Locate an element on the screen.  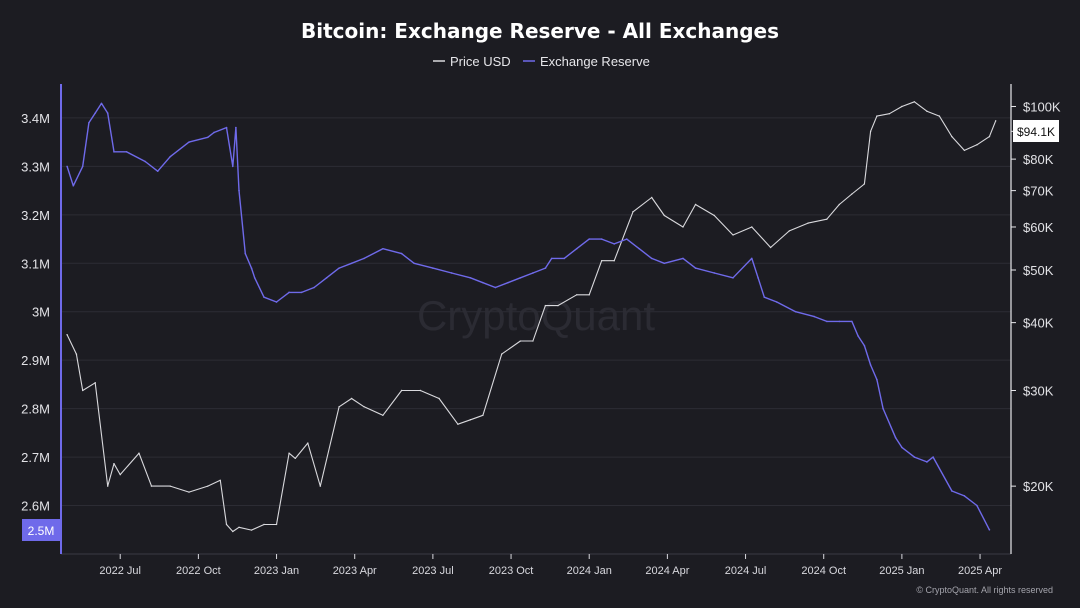
left-current-badge-bg is located at coordinates (41, 530).